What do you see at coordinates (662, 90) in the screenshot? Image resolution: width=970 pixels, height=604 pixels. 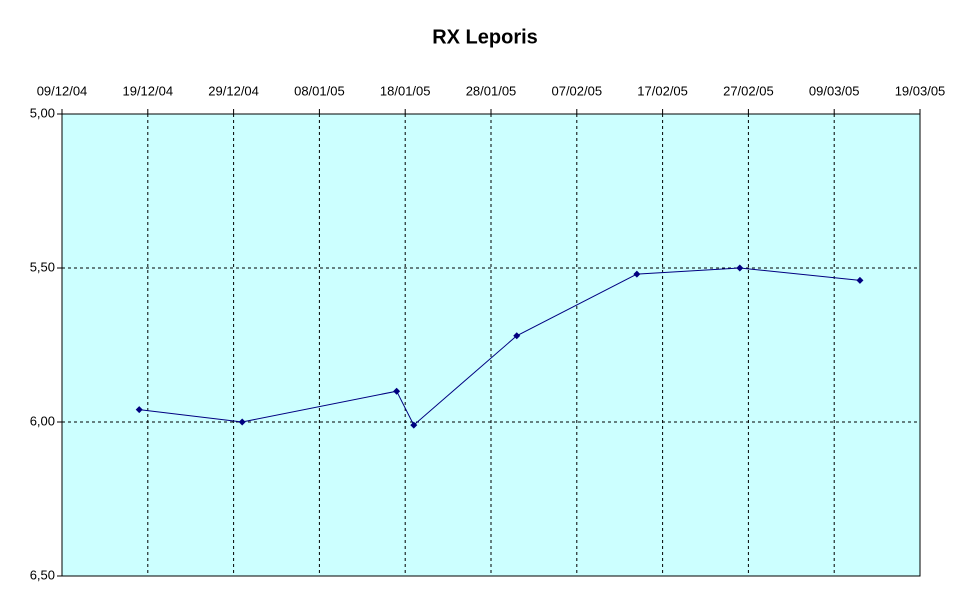 I see `x-tick-label: 17/02/05` at bounding box center [662, 90].